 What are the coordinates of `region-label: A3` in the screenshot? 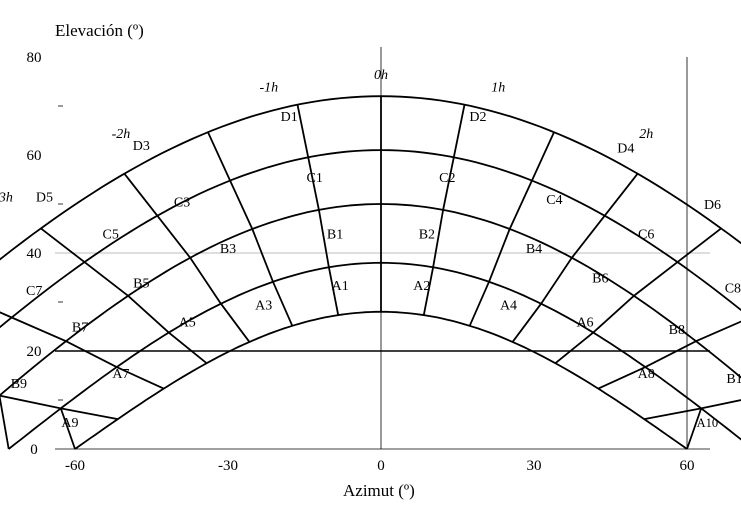 It's located at (263, 305).